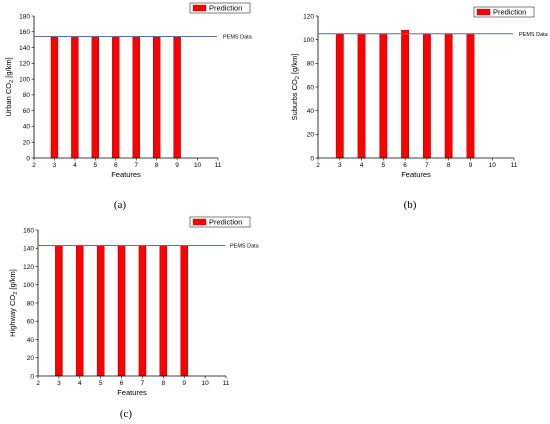 Image resolution: width=550 pixels, height=424 pixels. Describe the element at coordinates (126, 414) in the screenshot. I see `panel-label: (c)` at that location.